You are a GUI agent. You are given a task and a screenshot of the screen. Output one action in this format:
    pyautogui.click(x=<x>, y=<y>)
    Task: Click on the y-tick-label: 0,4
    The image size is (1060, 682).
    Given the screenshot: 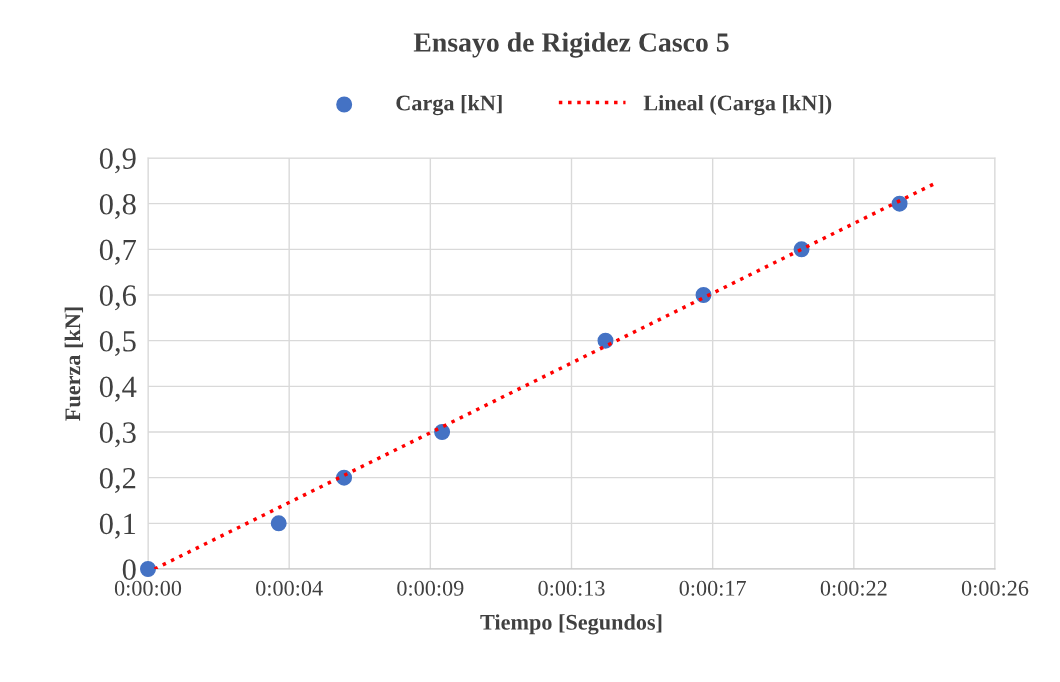 What is the action you would take?
    pyautogui.click(x=118, y=389)
    